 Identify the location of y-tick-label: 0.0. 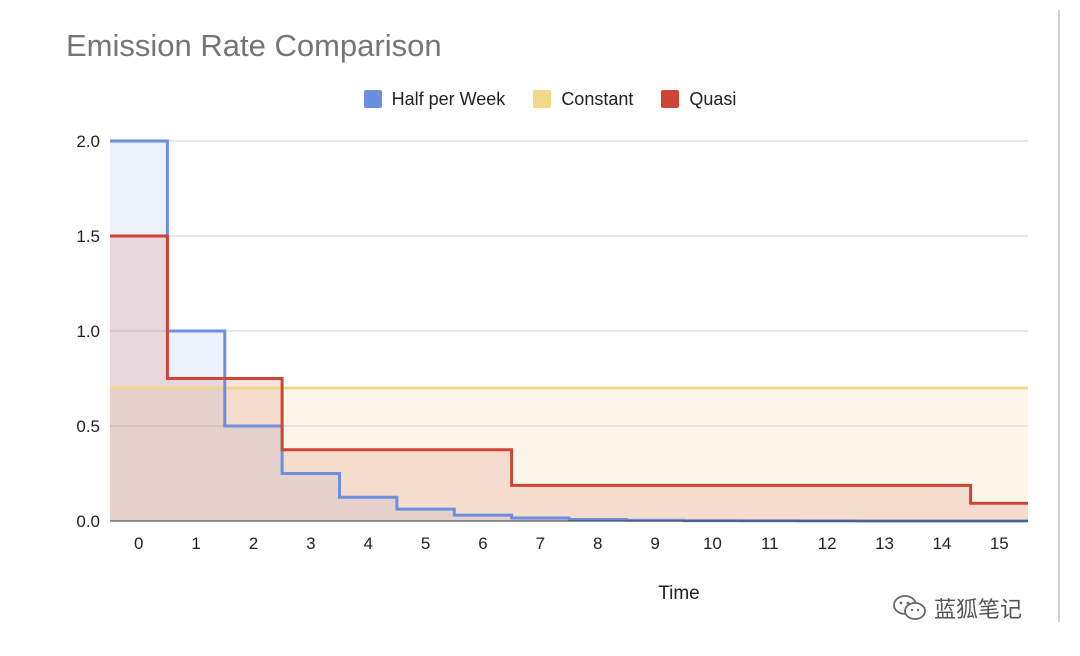
(88, 521).